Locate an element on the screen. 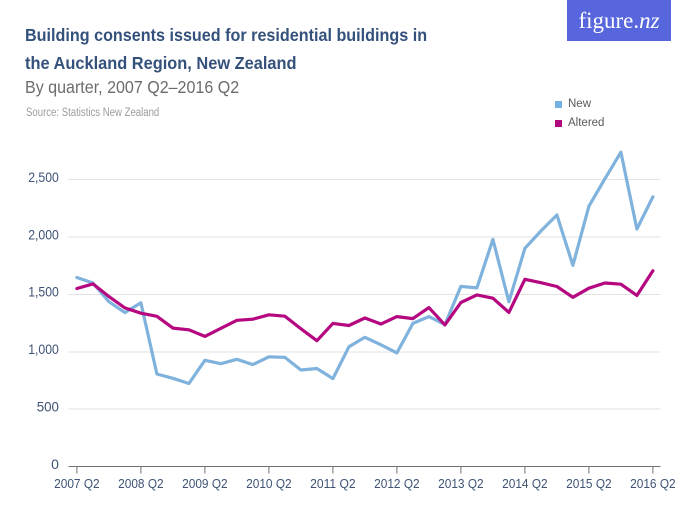 The width and height of the screenshot is (700, 525). svg-text: 1,000 is located at coordinates (43, 349).